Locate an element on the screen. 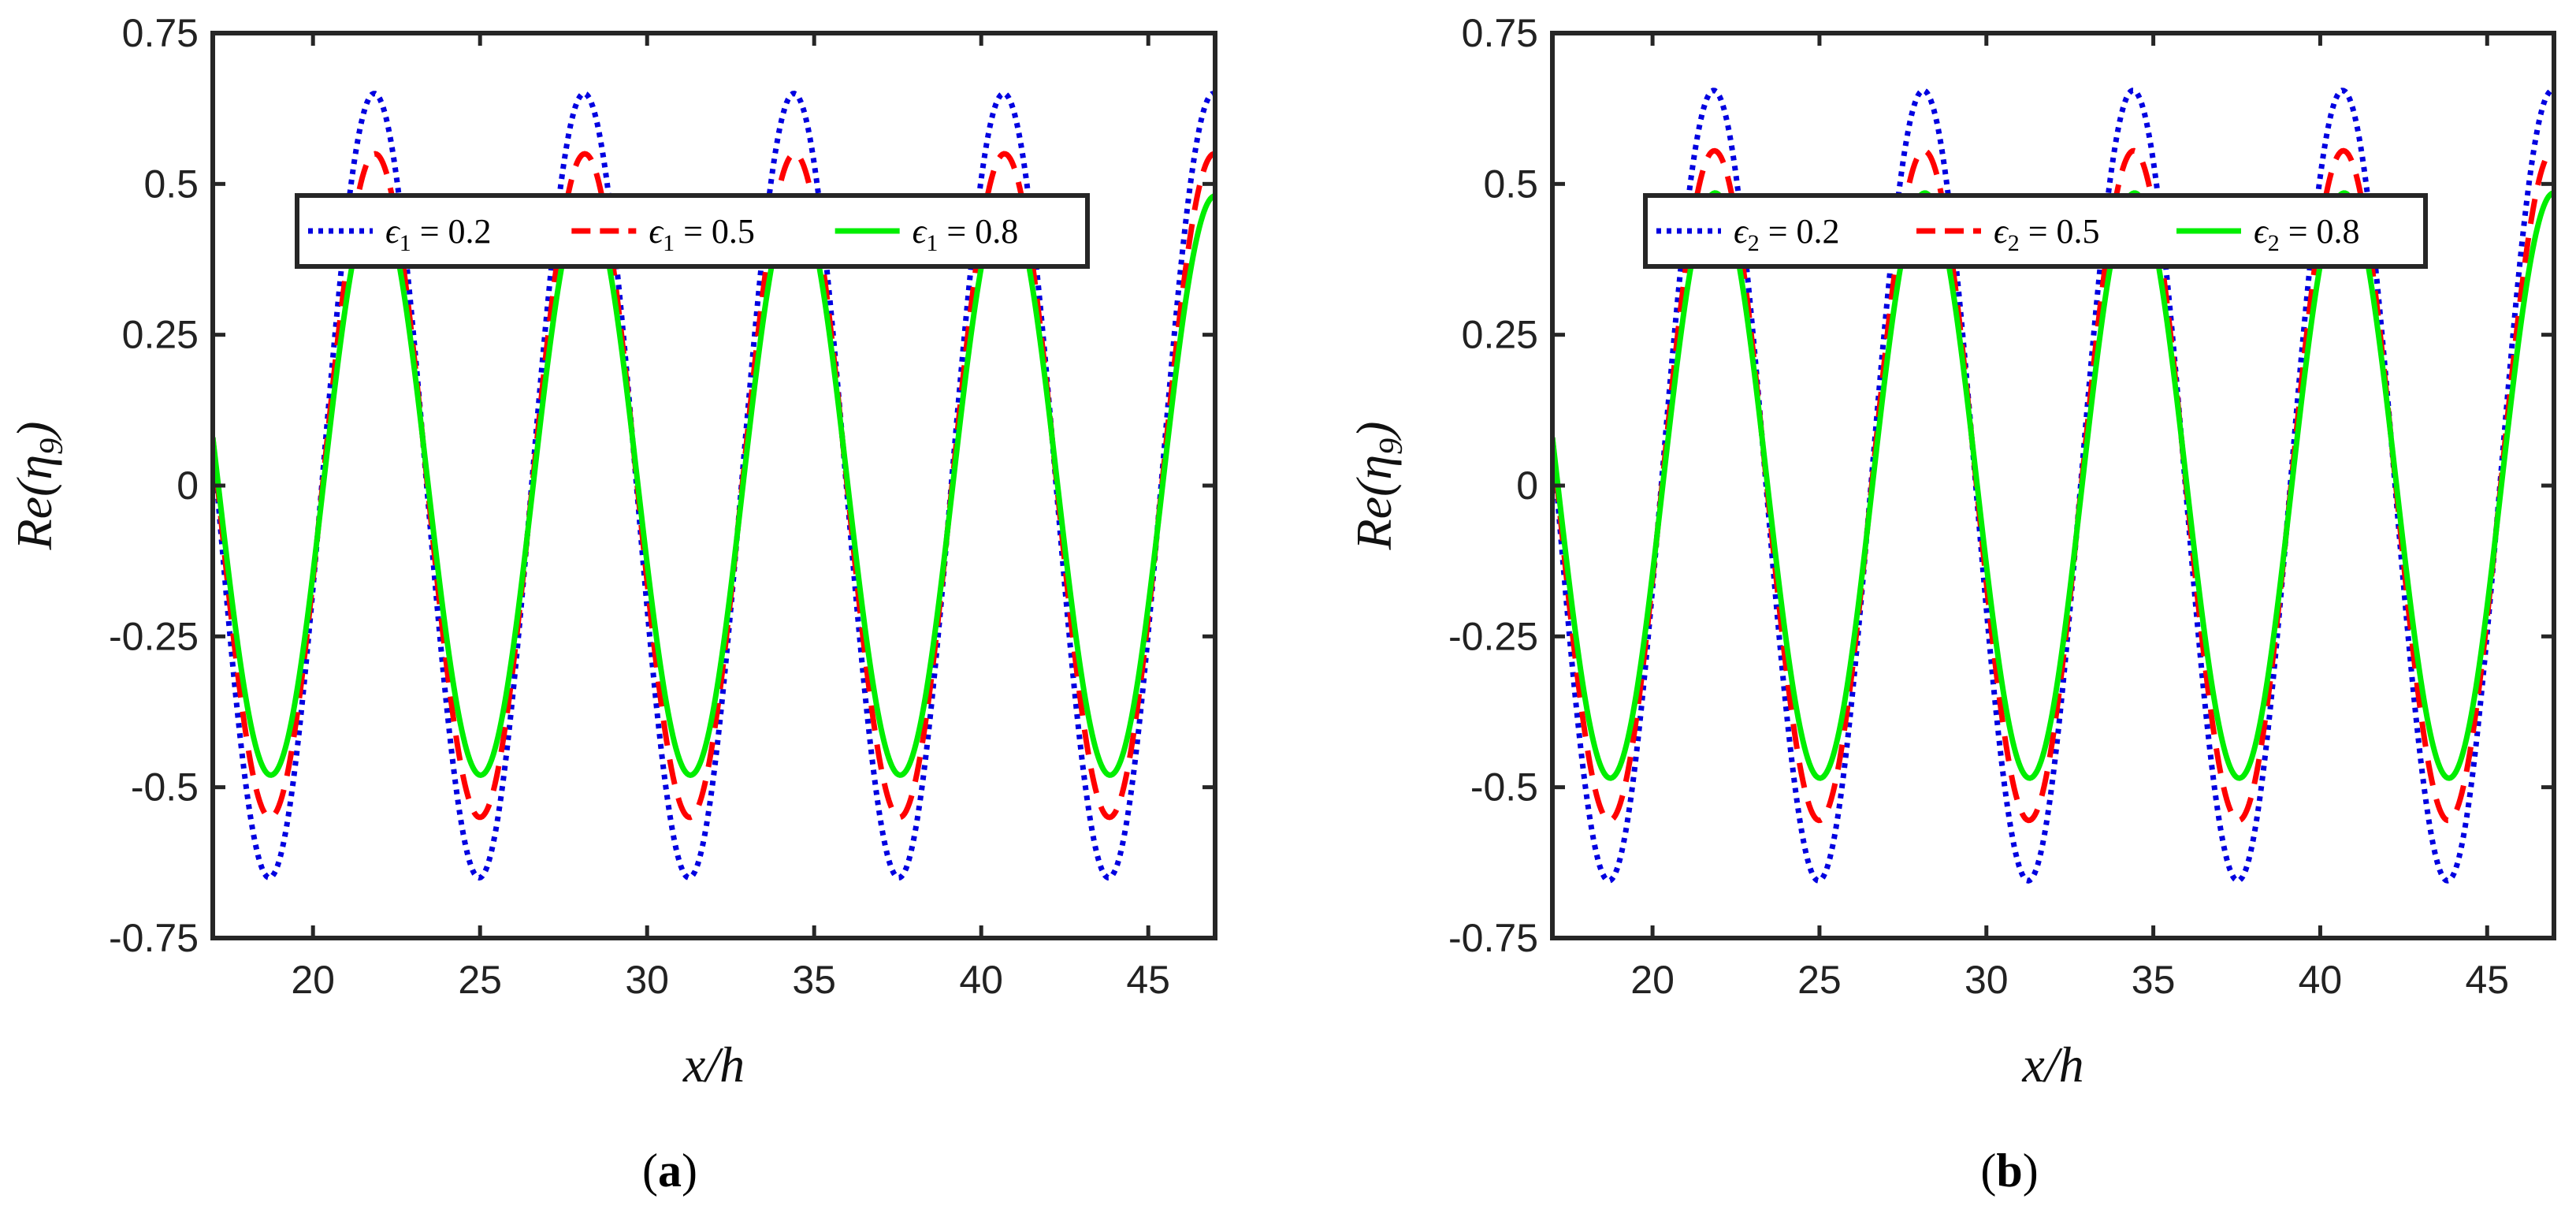 Image resolution: width=2576 pixels, height=1210 pixels. legend-entry-2: ϵ2 = 0.5 is located at coordinates (2047, 234).